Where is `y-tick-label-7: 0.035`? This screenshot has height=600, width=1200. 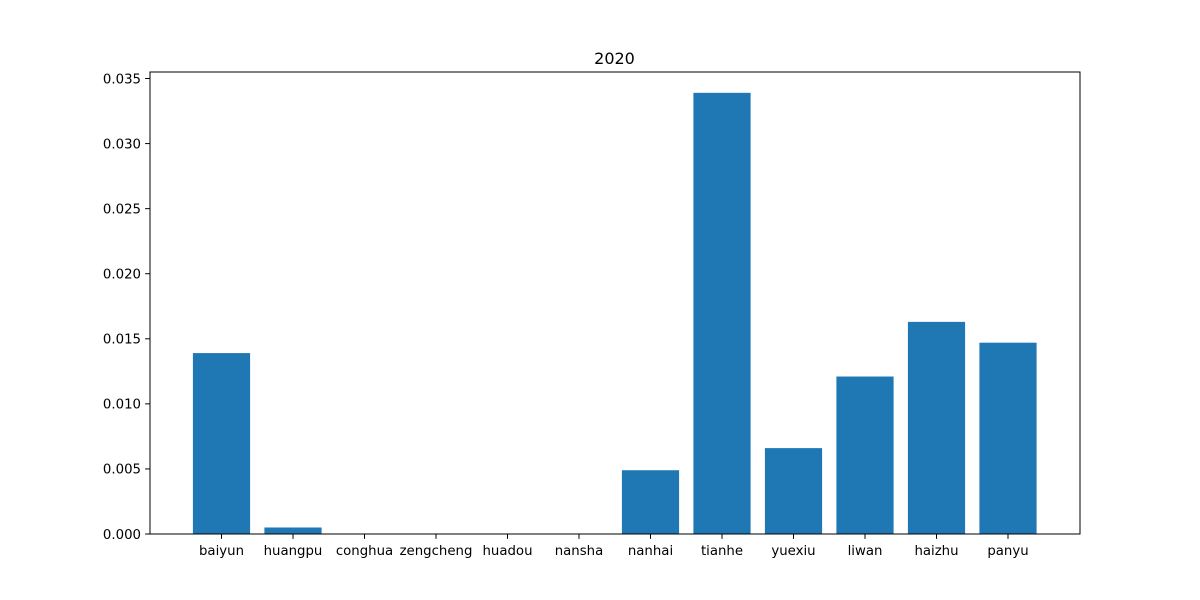
y-tick-label-7: 0.035 is located at coordinates (122, 79).